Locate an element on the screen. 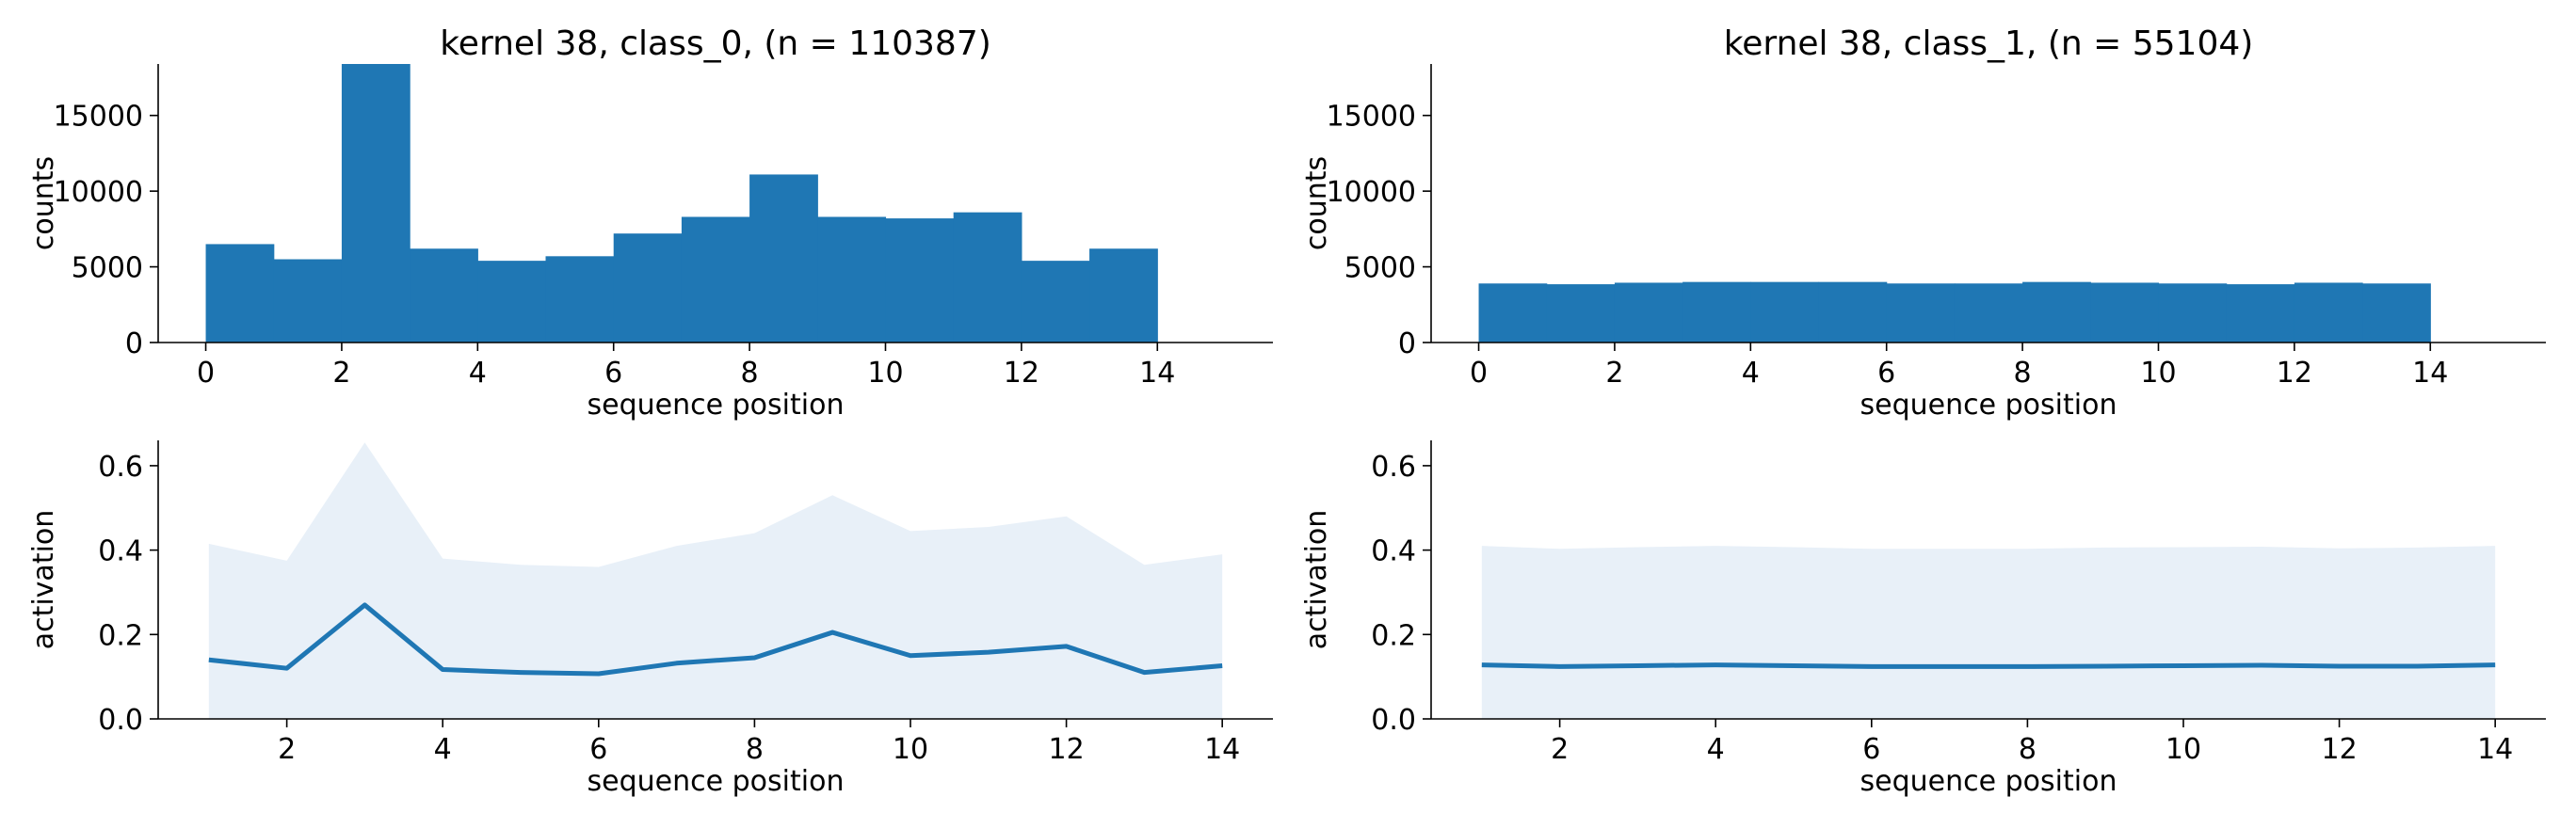 The image size is (2576, 813). chart-title: kernel 38, class_1, (n = 55104) is located at coordinates (1989, 43).